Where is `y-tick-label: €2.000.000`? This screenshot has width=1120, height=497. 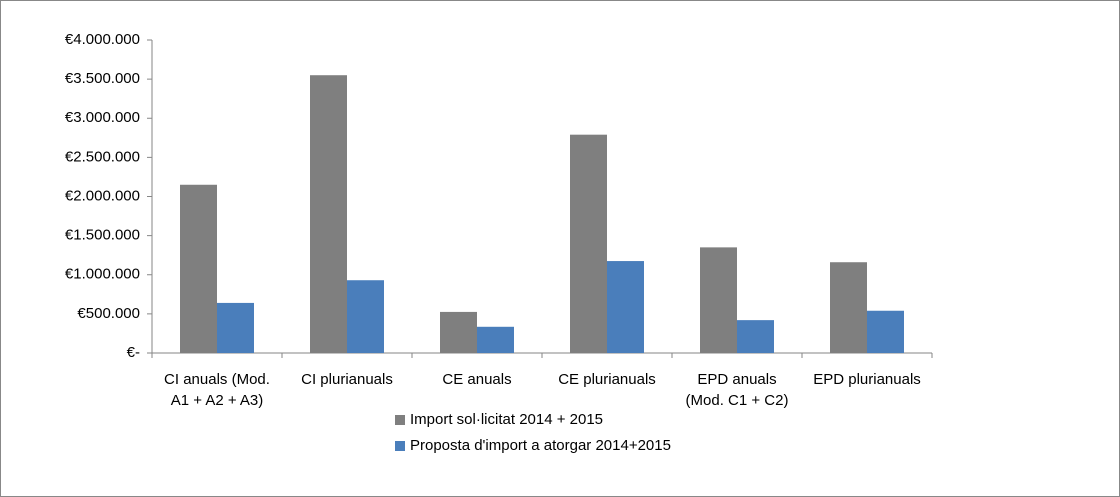 y-tick-label: €2.000.000 is located at coordinates (102, 195).